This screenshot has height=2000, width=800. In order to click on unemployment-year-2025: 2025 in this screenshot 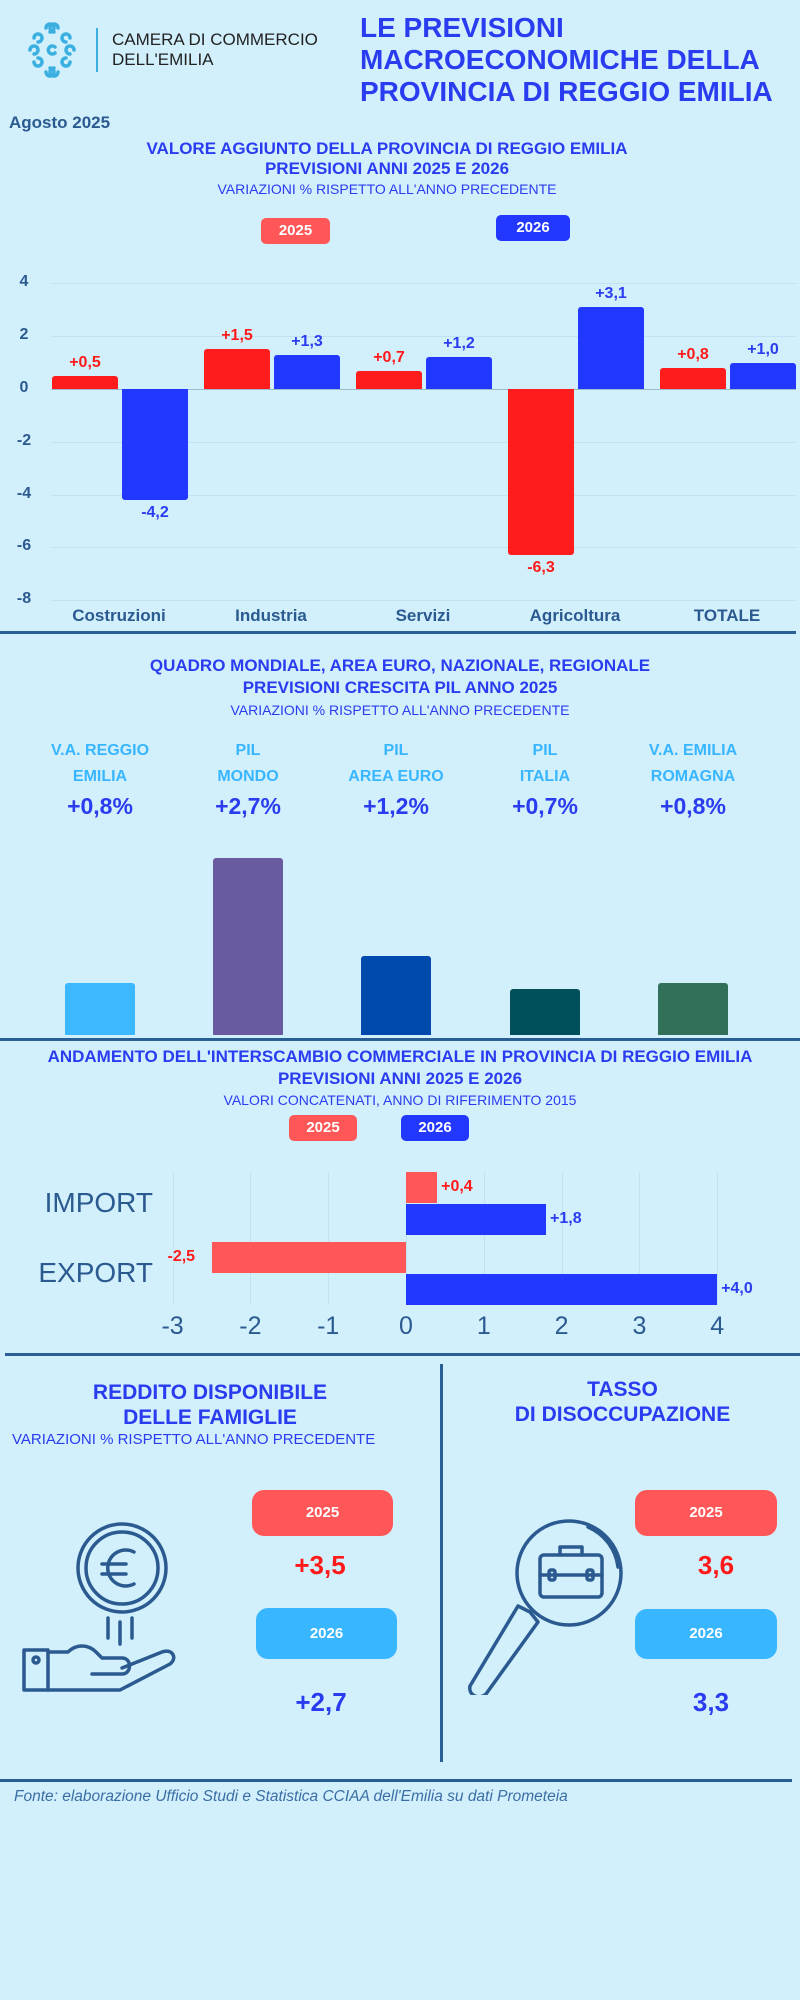, I will do `click(706, 1513)`.